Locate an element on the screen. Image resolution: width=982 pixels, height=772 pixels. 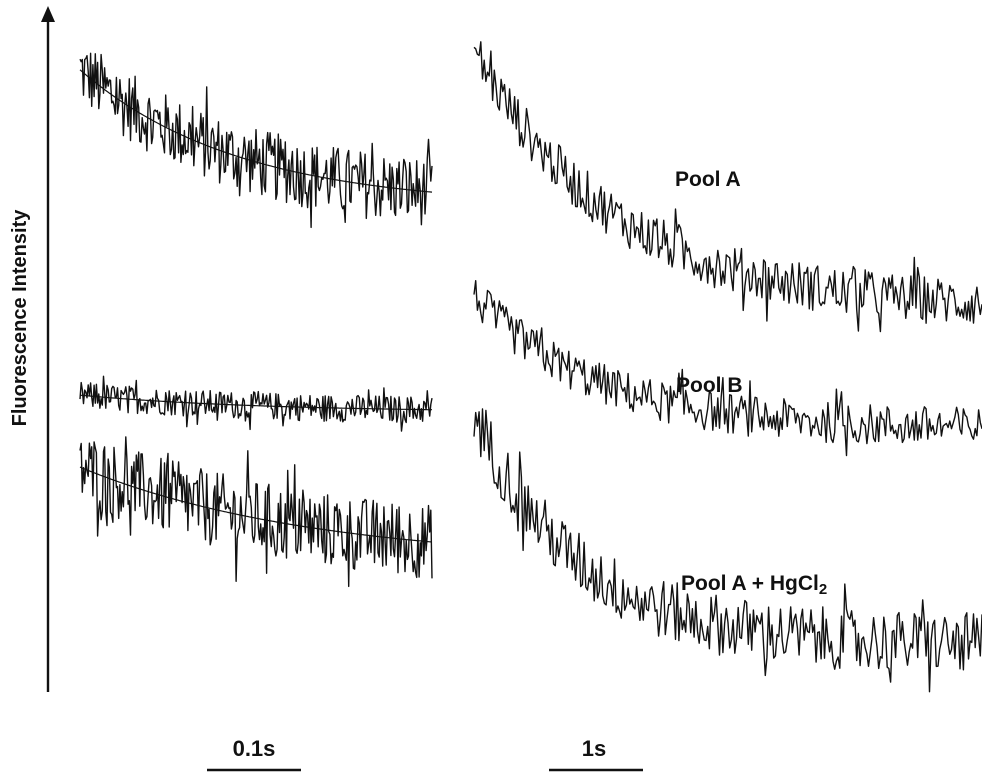
trace-panel0-series1 is located at coordinates (256, 403).